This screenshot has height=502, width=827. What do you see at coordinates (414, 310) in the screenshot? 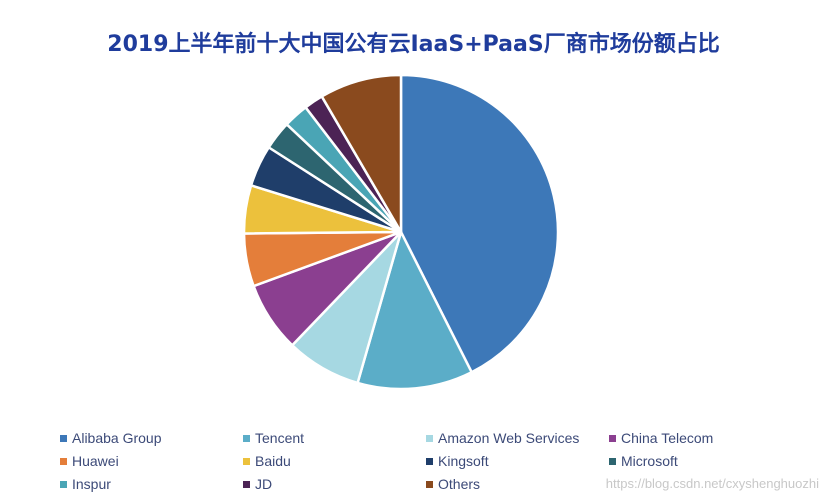
I see `pie-slice-tencent` at bounding box center [414, 310].